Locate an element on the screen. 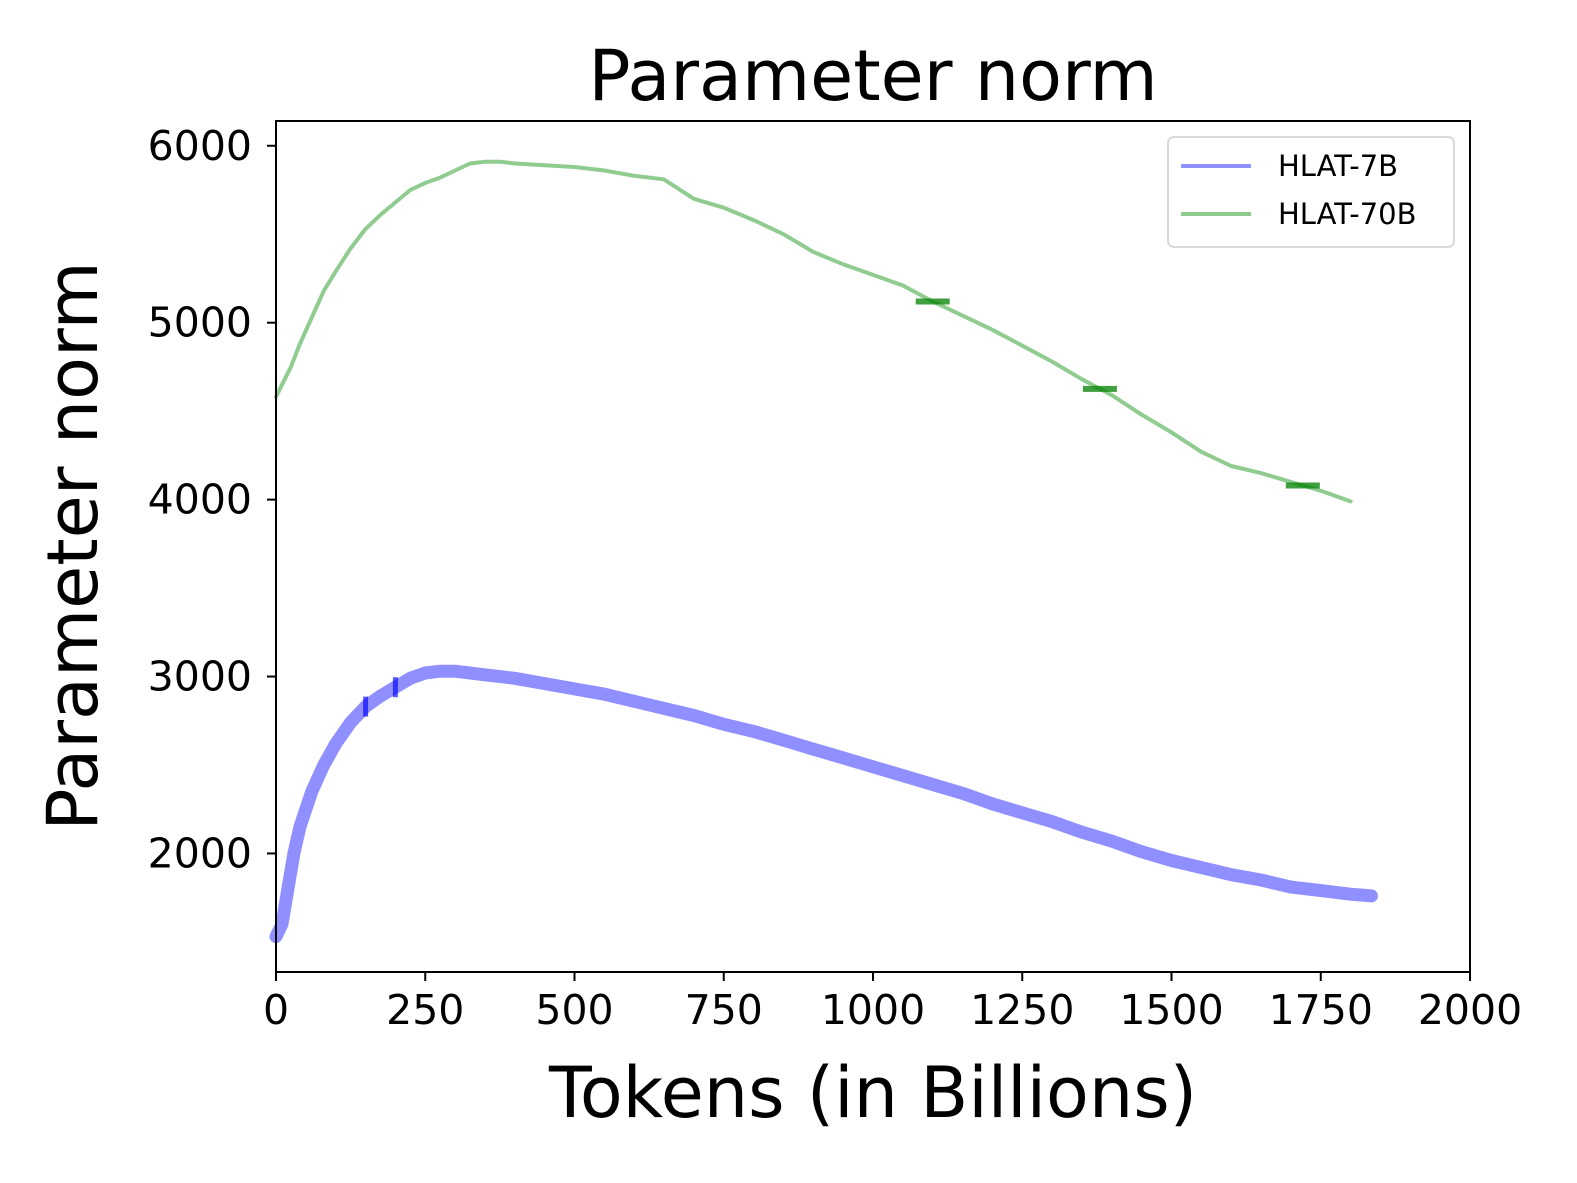 The height and width of the screenshot is (1183, 1577). x-tick-label-4: 1000 is located at coordinates (873, 1010).